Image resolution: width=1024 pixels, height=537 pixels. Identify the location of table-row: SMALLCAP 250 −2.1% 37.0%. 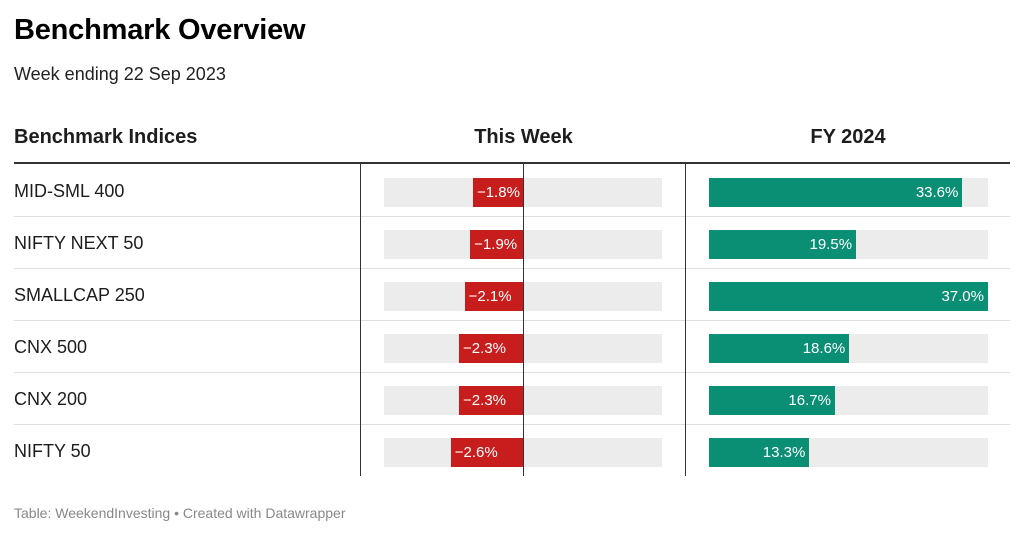
(512, 295).